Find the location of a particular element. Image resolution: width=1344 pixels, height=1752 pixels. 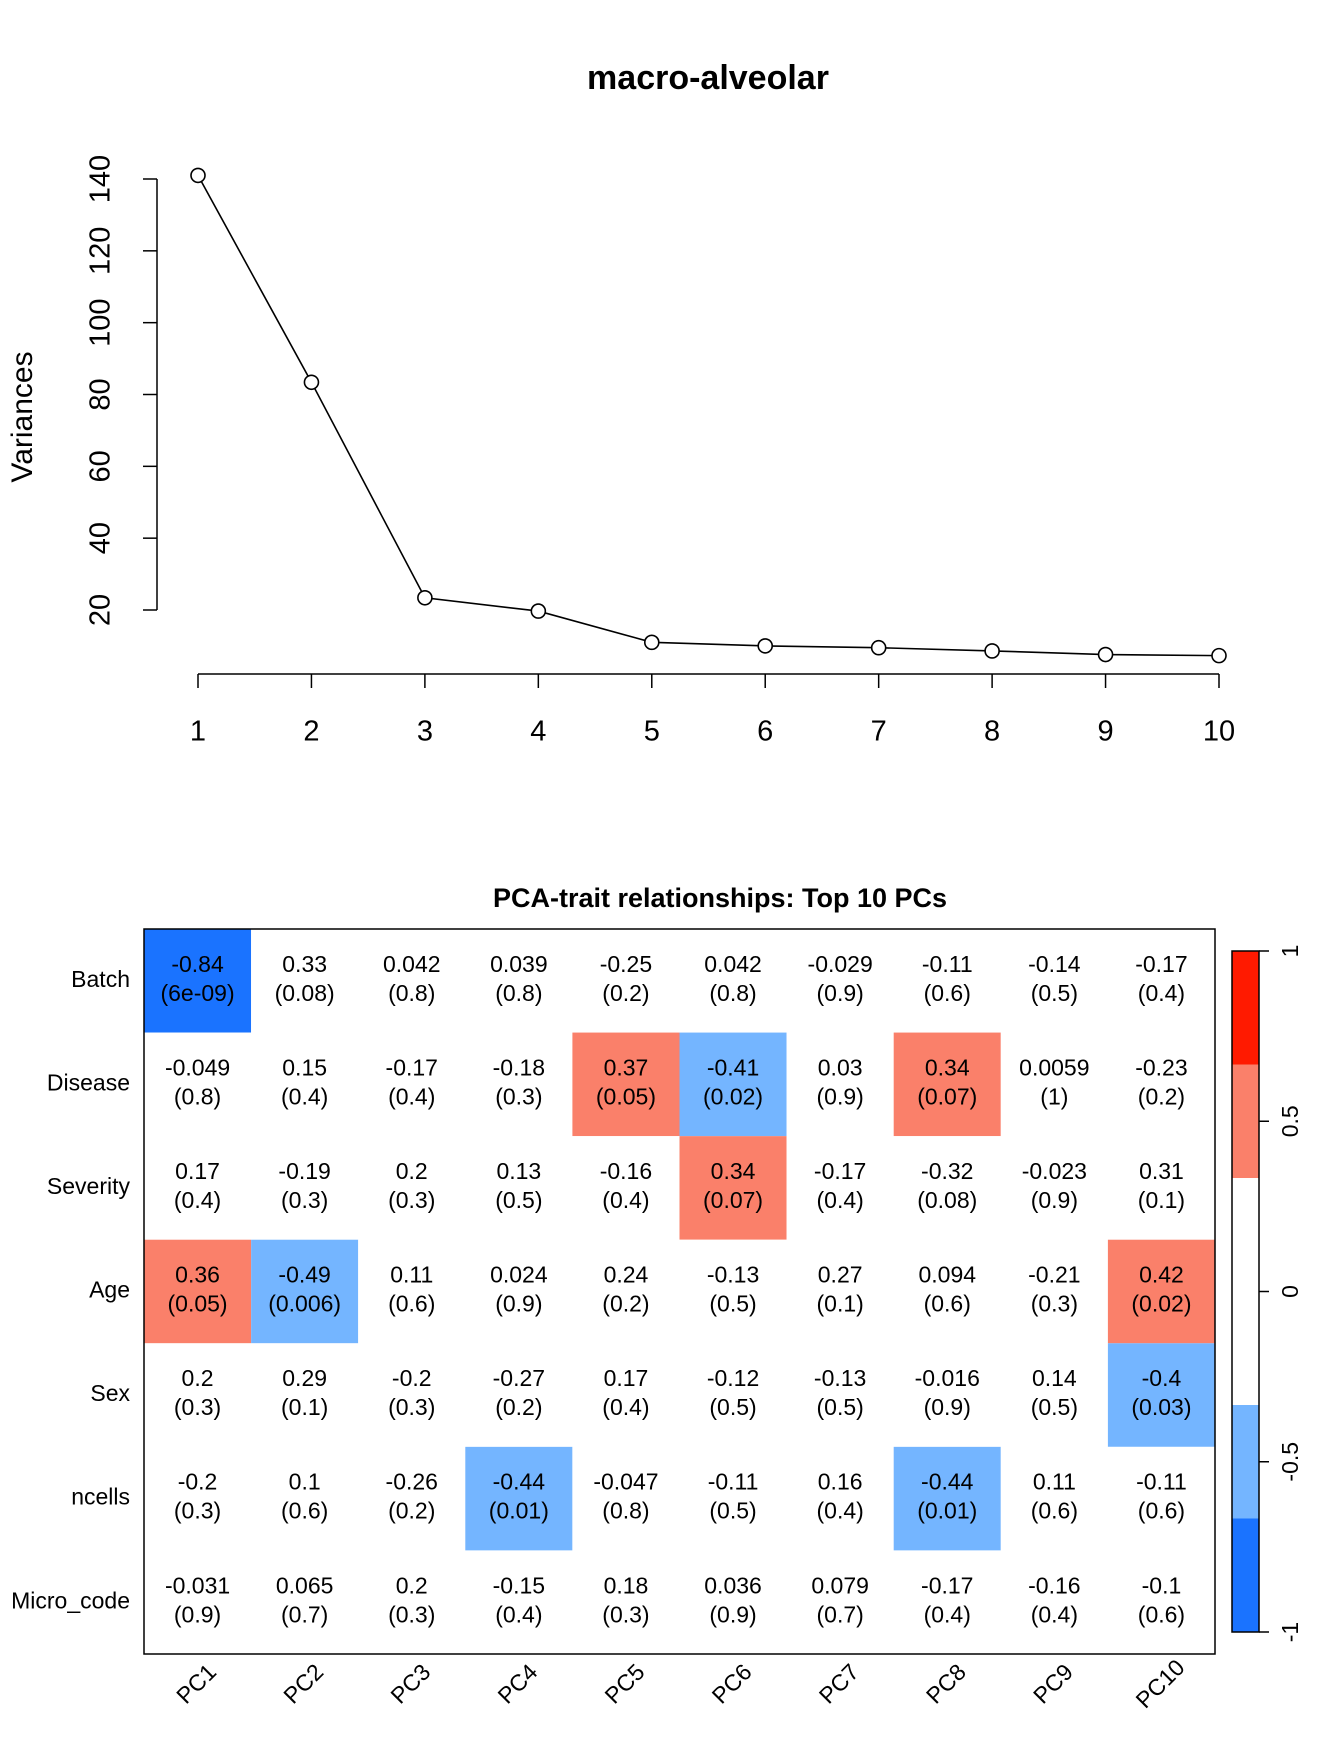

cell-value: -0.44 is located at coordinates (947, 1482).